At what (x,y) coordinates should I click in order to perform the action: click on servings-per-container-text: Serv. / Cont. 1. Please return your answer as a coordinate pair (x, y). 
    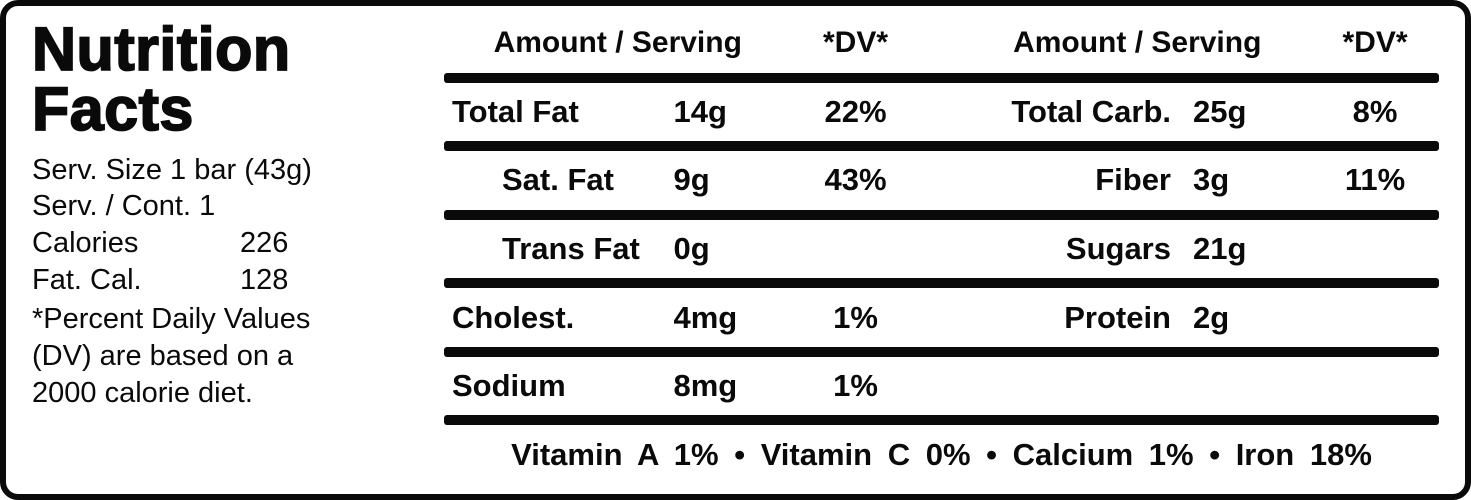
    Looking at the image, I should click on (124, 206).